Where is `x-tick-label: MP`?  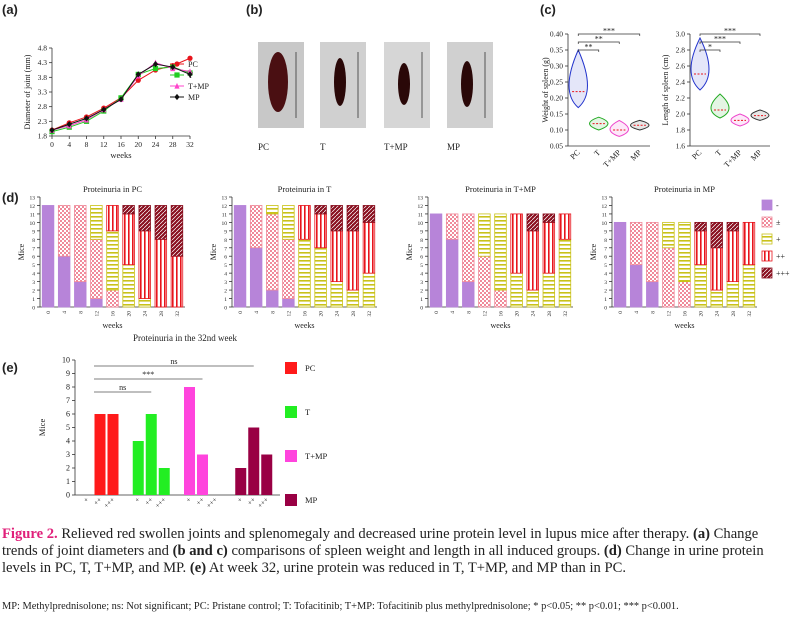
x-tick-label: MP is located at coordinates (756, 155).